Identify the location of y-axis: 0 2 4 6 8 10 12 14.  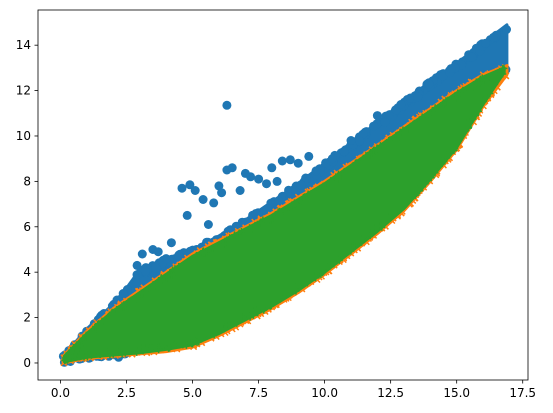
(27, 204).